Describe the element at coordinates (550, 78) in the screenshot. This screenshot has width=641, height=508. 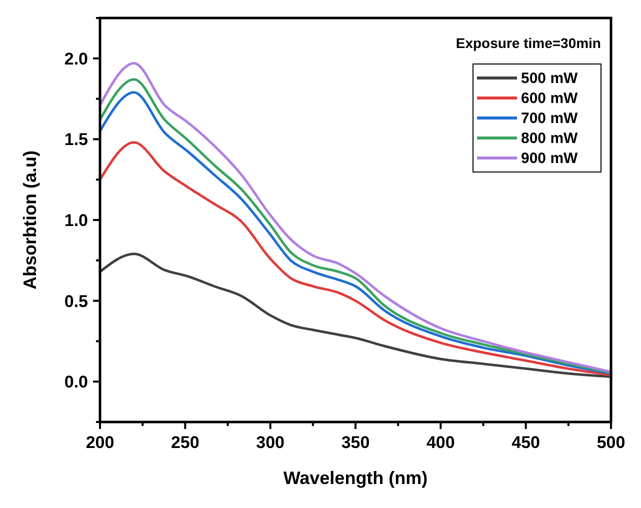
I see `legend-label: 500 mW` at that location.